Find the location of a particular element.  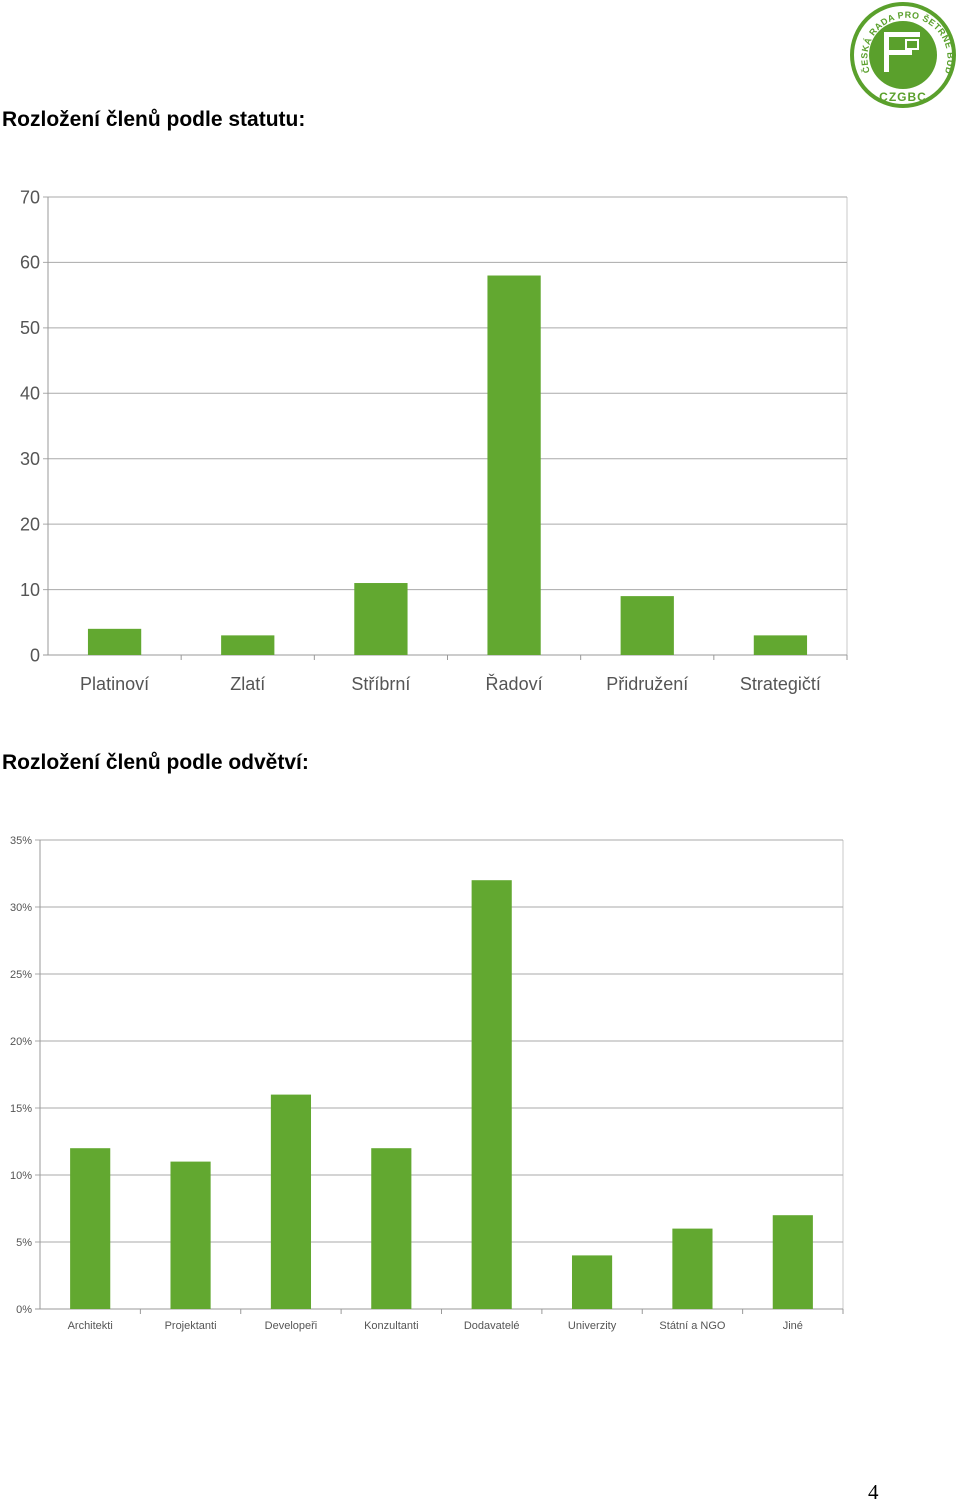

section-heading-sector: Rozložení členů podle odvětví: is located at coordinates (155, 762).